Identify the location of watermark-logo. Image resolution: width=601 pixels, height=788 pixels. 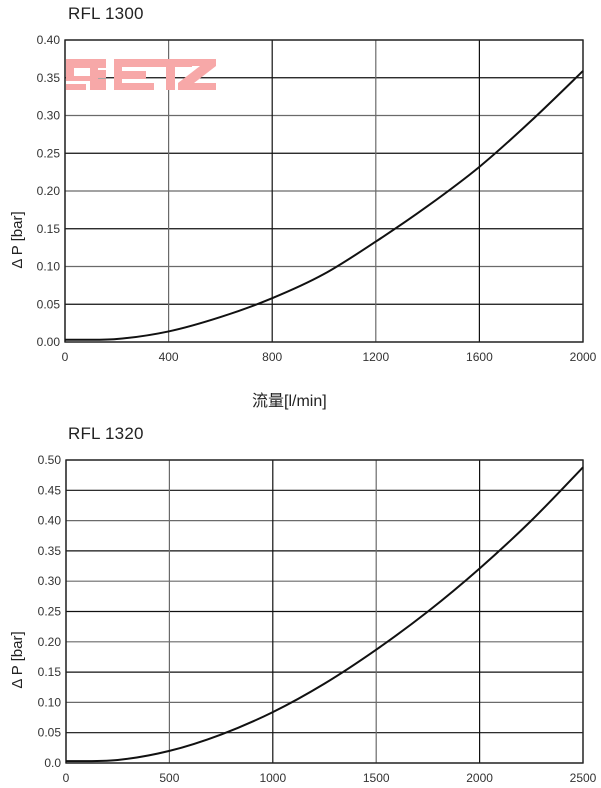
(141, 74).